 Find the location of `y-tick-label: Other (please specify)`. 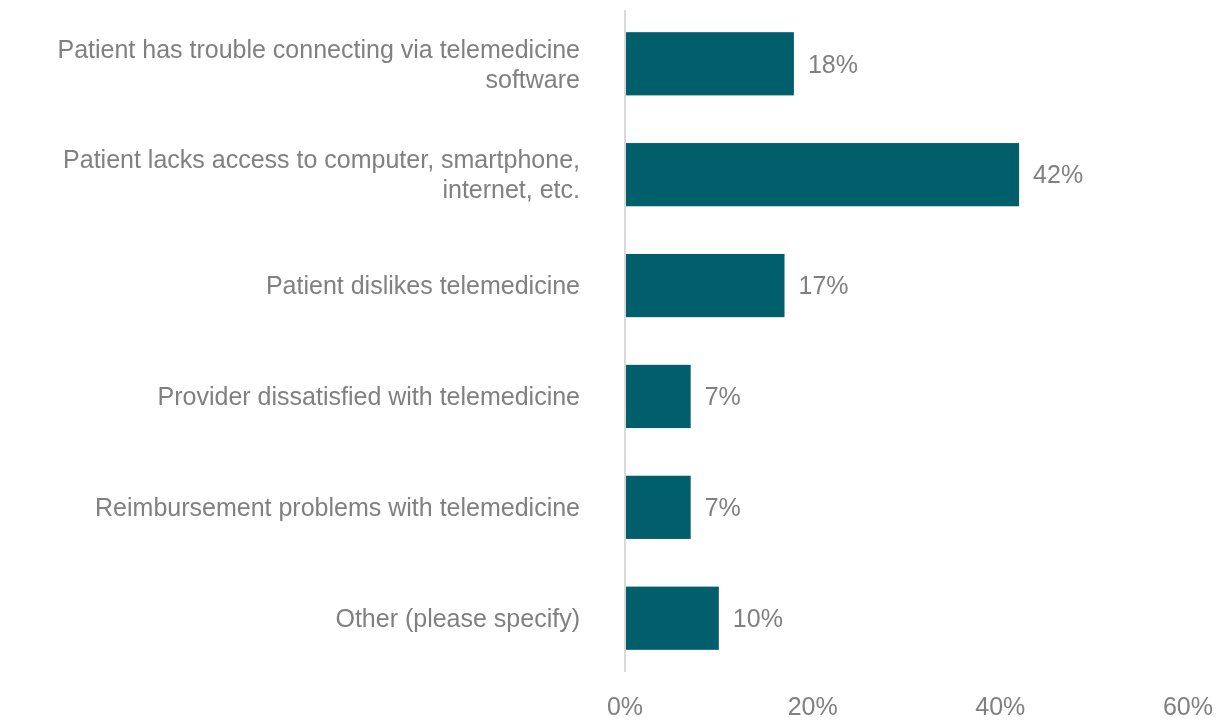

y-tick-label: Other (please specify) is located at coordinates (457, 617).